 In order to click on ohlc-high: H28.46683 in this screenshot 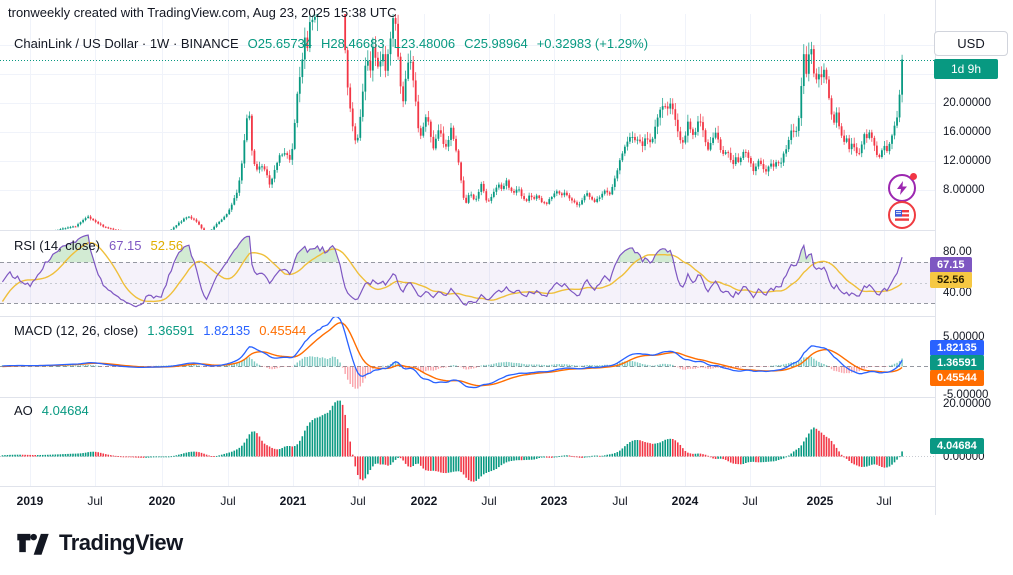, I will do `click(353, 43)`.